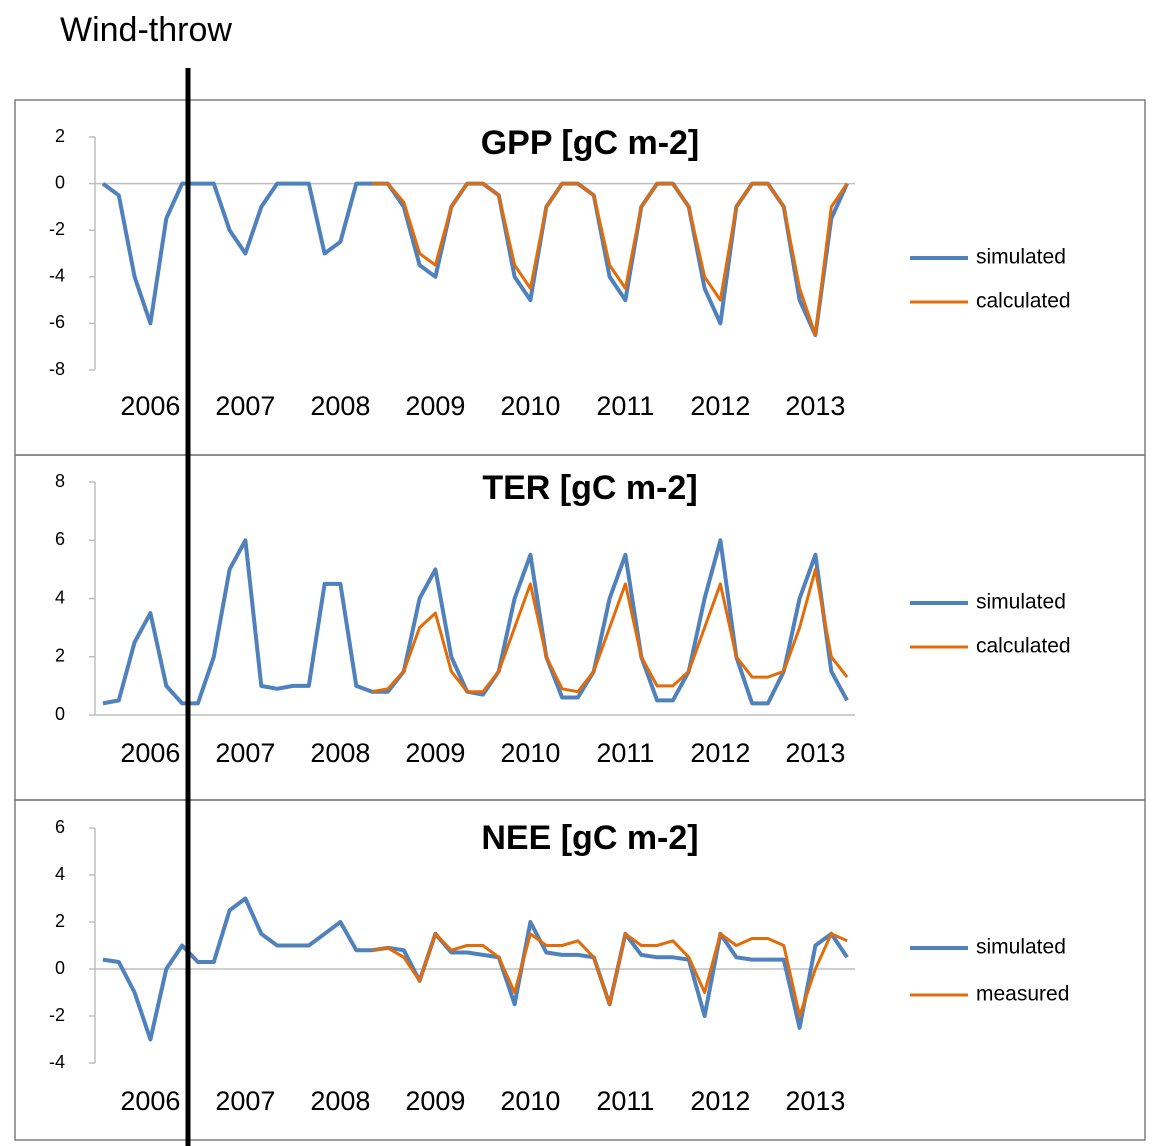 The height and width of the screenshot is (1146, 1153). What do you see at coordinates (60, 481) in the screenshot?
I see `y-tick-label: 8` at bounding box center [60, 481].